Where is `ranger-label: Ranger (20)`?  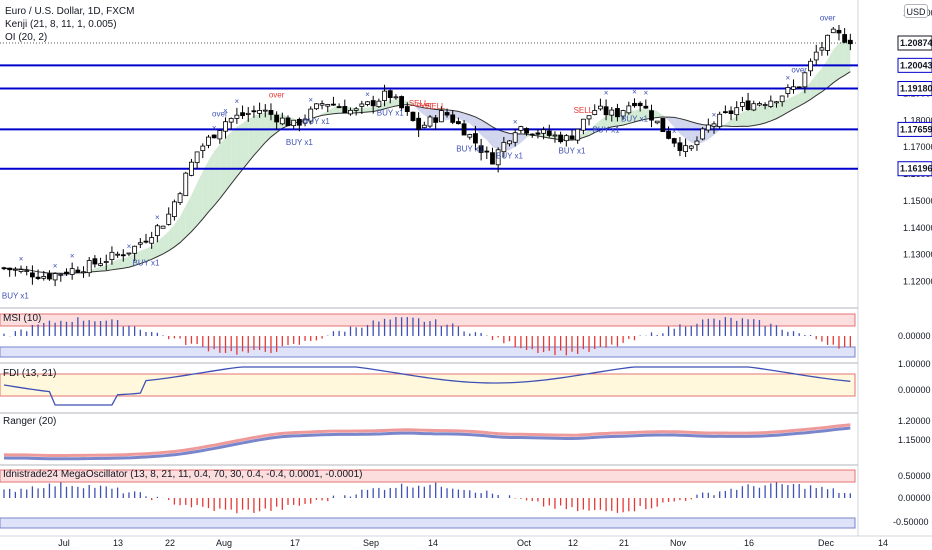 ranger-label: Ranger (20) is located at coordinates (29, 421).